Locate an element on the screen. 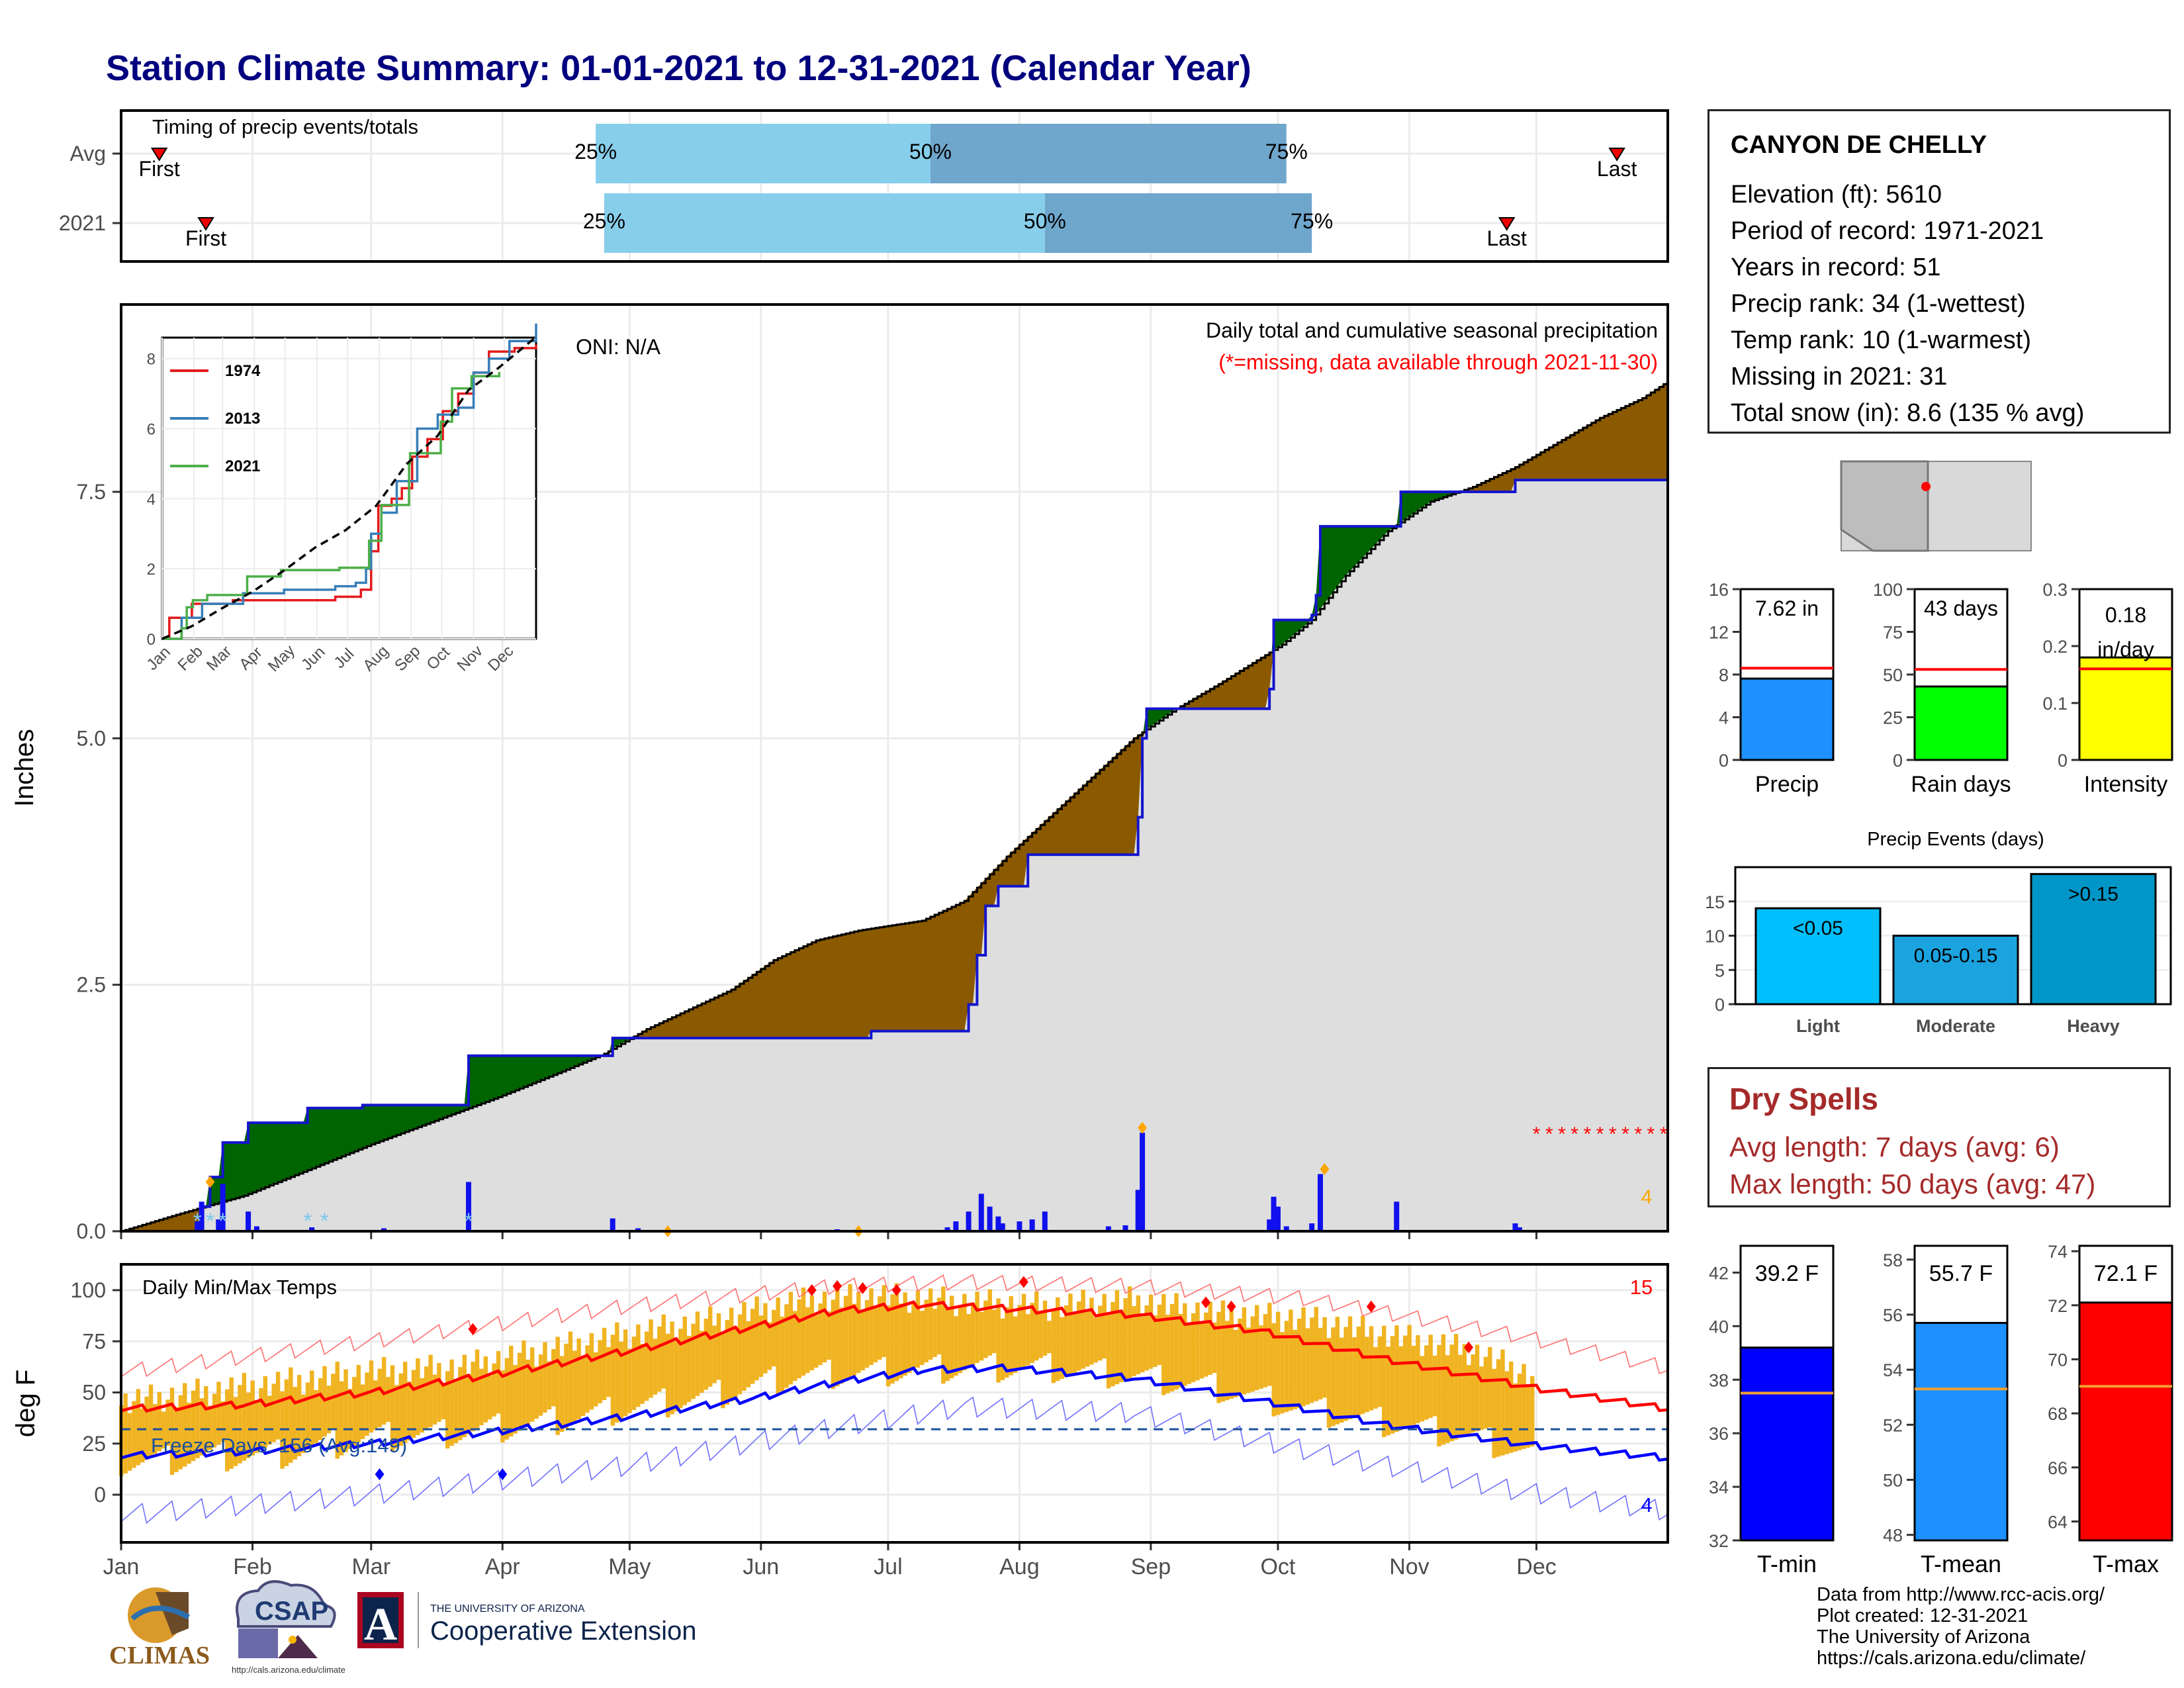  inset-ytick-label-3: 6 is located at coordinates (151, 430).